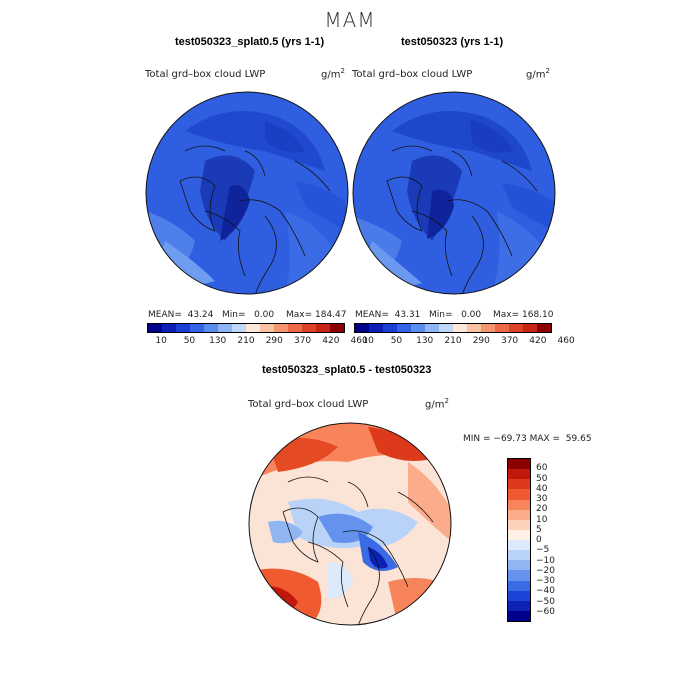  What do you see at coordinates (543, 550) in the screenshot?
I see `colorbar-tick-label: −5` at bounding box center [543, 550].